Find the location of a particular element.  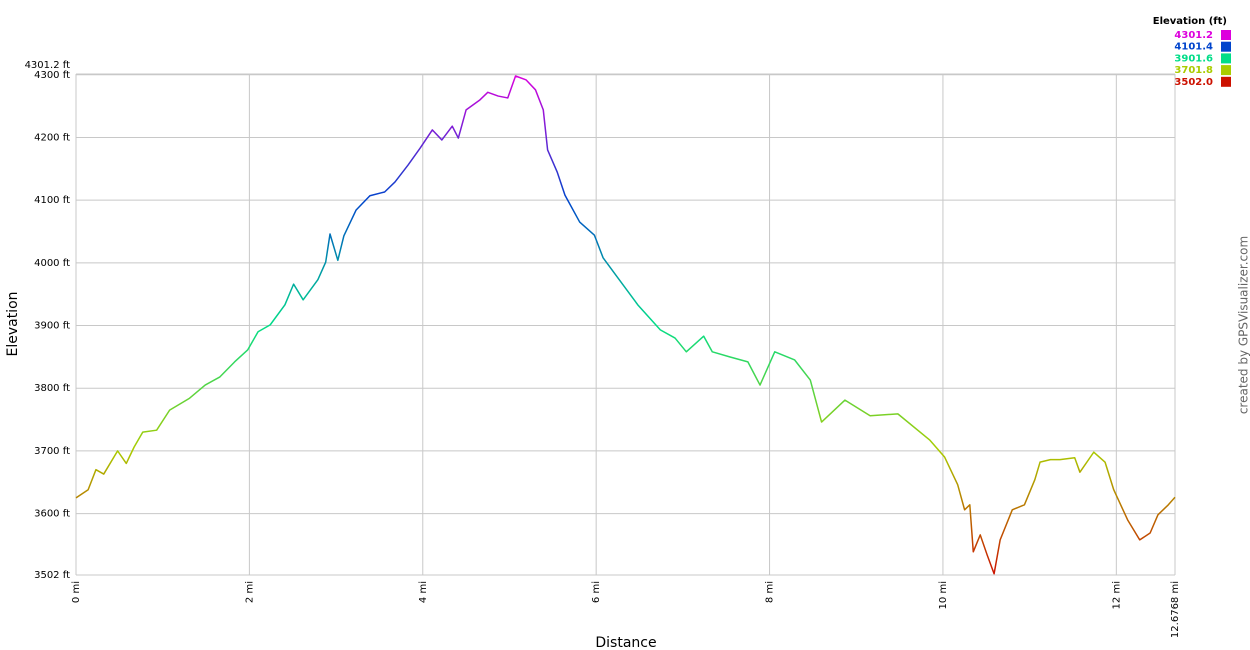

y-tick-label: 3600 ft is located at coordinates (52, 514).